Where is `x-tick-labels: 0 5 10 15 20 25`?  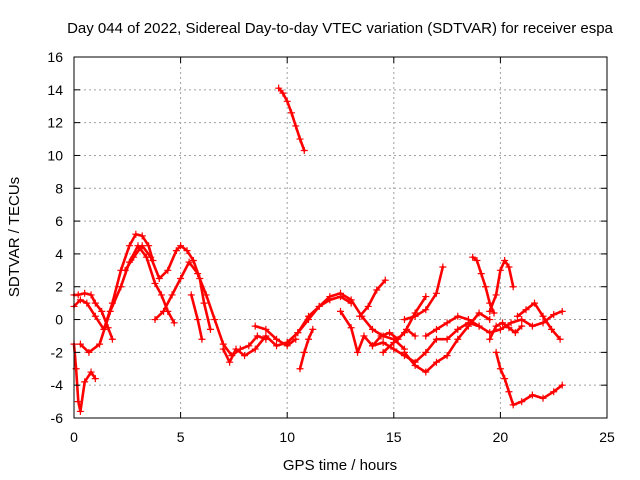 x-tick-labels: 0 5 10 15 20 25 is located at coordinates (342, 437).